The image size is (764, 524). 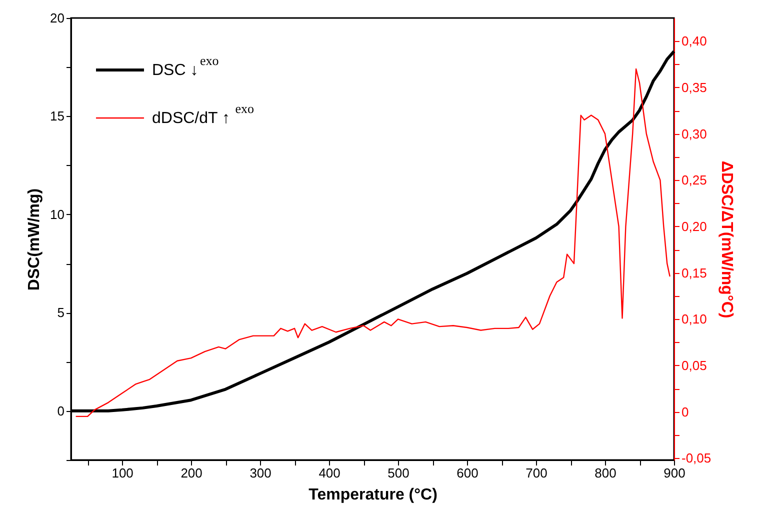 I want to click on y2-tick-label: 0,10, so click(x=694, y=319).